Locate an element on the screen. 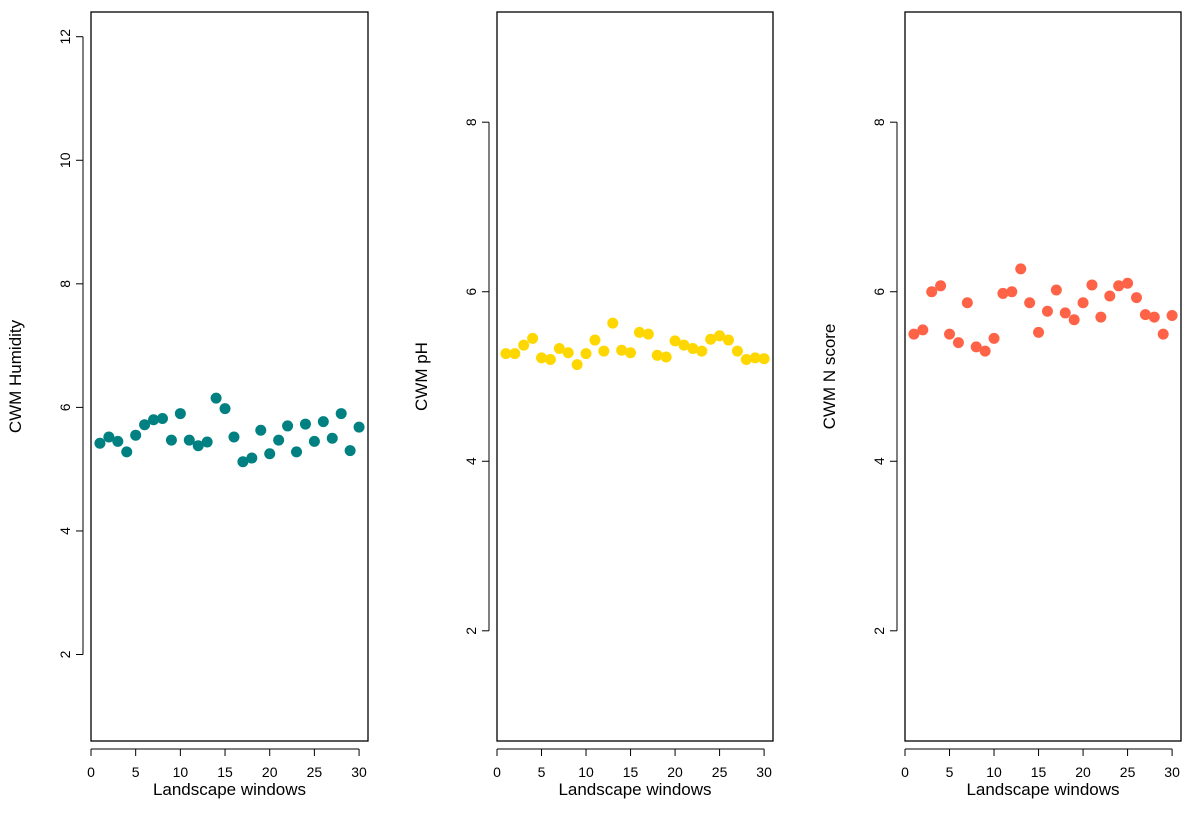 The height and width of the screenshot is (836, 1187). y-axis-title: CWM N score is located at coordinates (829, 377).